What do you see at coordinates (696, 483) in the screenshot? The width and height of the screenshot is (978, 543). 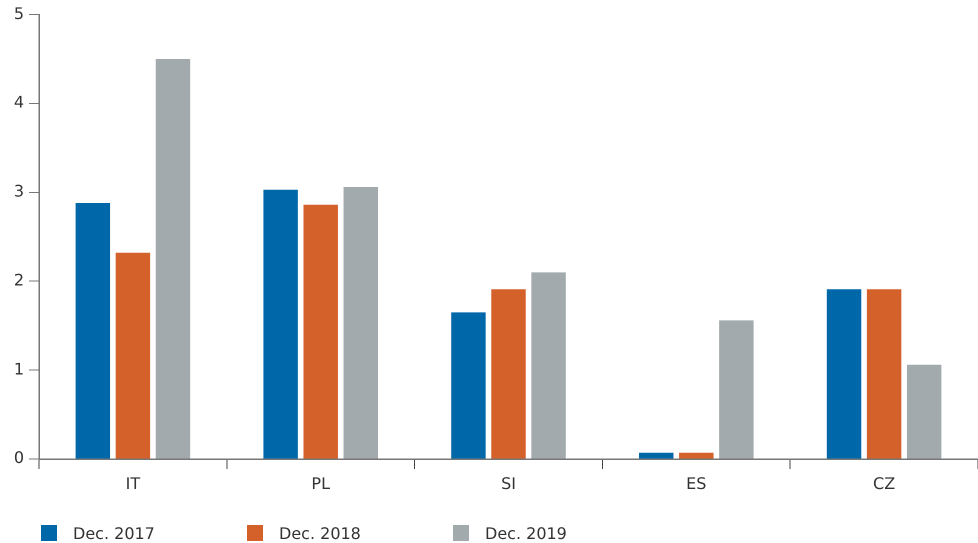 I see `x-tick-label: ES` at bounding box center [696, 483].